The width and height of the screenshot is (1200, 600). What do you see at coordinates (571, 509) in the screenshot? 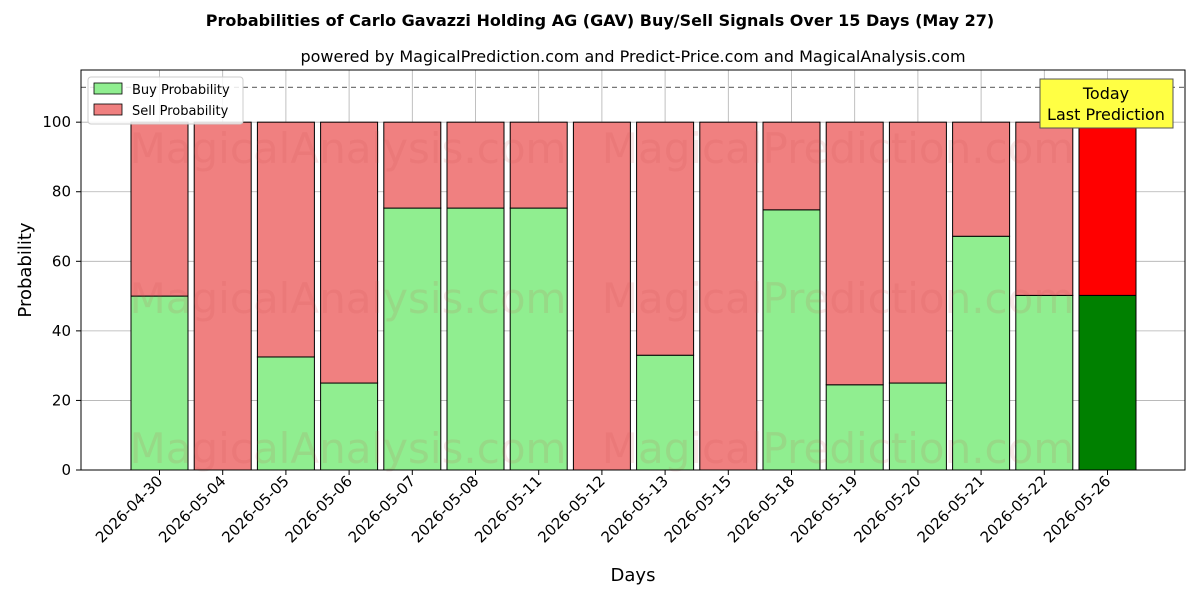
I see `x-tick-label: 2026-05-12` at bounding box center [571, 509].